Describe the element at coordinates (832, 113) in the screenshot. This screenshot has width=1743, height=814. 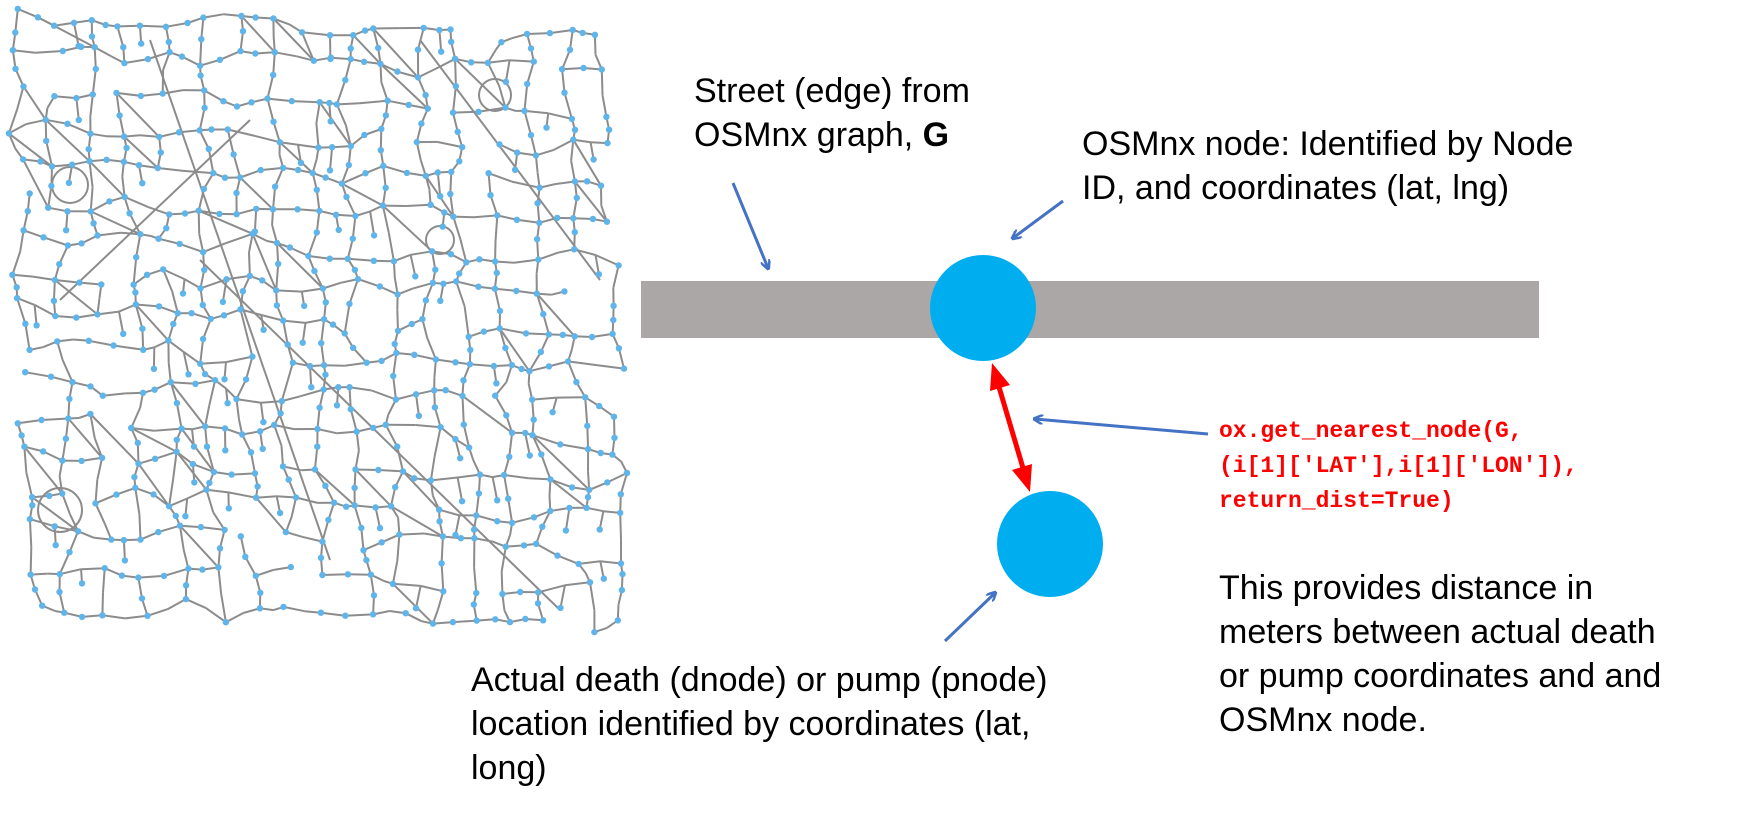
I see `street-edge-label: Street (edge) from OSMnx graph, G` at that location.